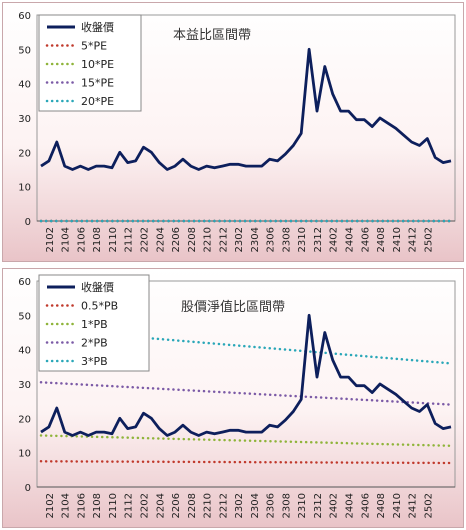 This screenshot has height=530, width=466. What do you see at coordinates (99, 306) in the screenshot?
I see `legend-label: 0.5*PB` at bounding box center [99, 306].